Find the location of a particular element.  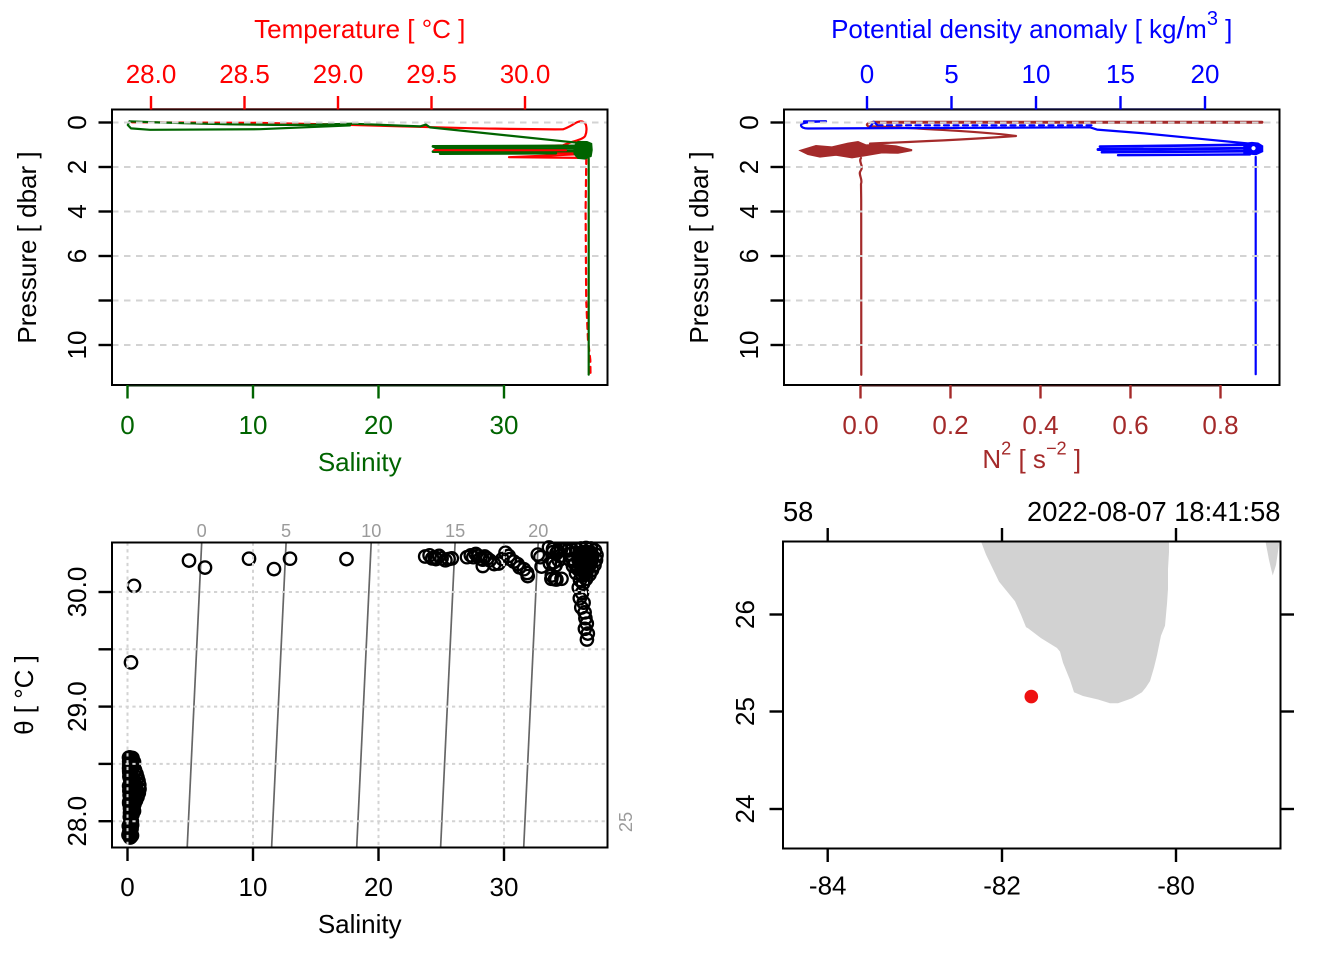

svg-text: 0.8 is located at coordinates (1220, 425).